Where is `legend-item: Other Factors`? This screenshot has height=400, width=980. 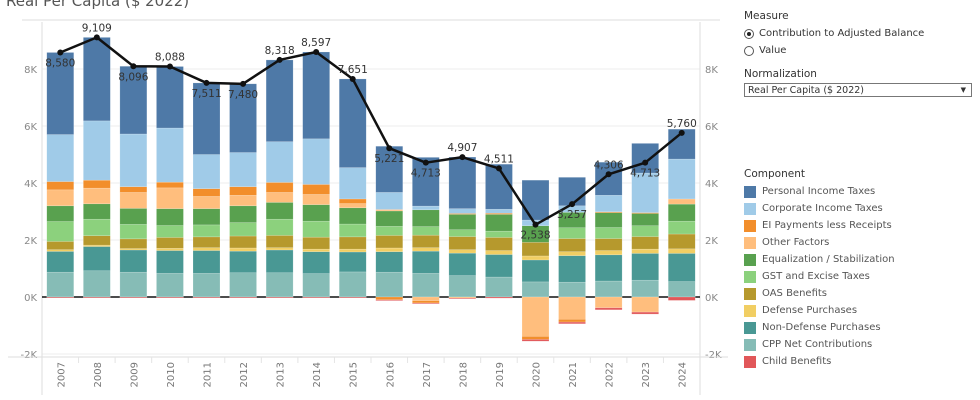
legend-item: Other Factors is located at coordinates (819, 242).